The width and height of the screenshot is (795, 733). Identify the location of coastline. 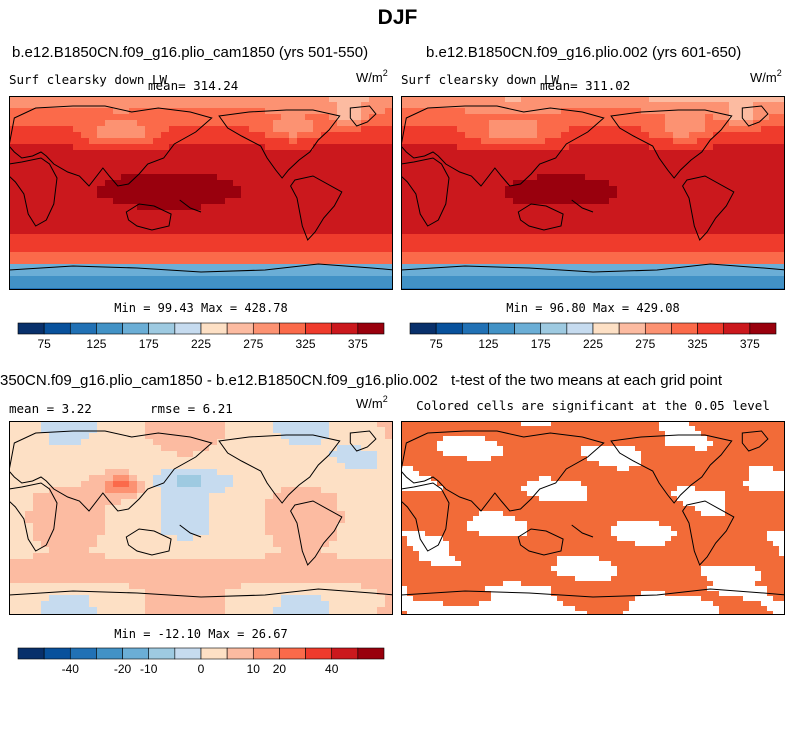
(201, 593).